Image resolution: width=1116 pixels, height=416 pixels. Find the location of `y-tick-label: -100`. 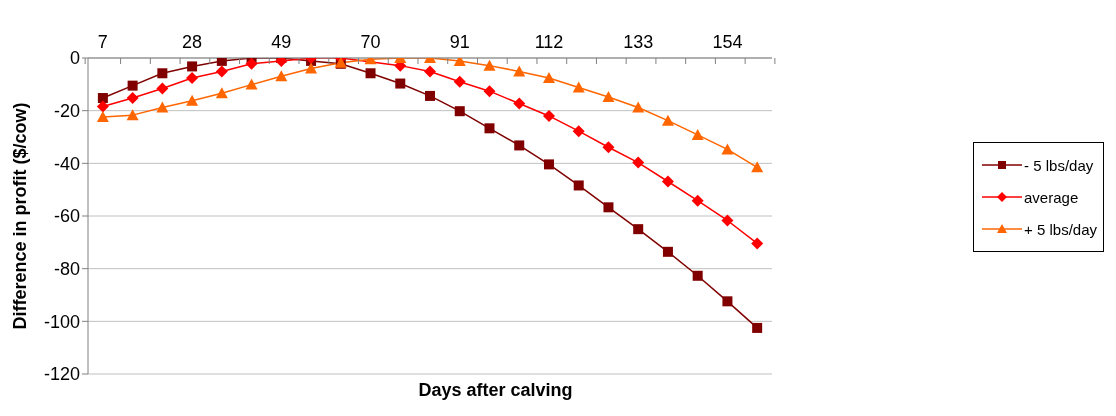

y-tick-label: -100 is located at coordinates (61, 321).